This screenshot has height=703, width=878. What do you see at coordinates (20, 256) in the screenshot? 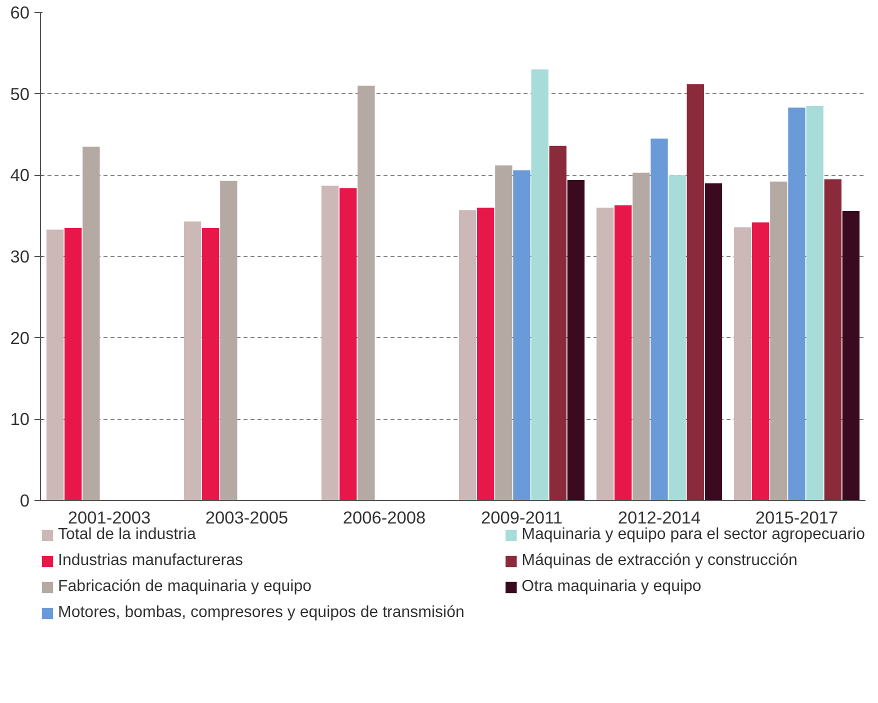
I see `y-tick-label: 30` at bounding box center [20, 256].